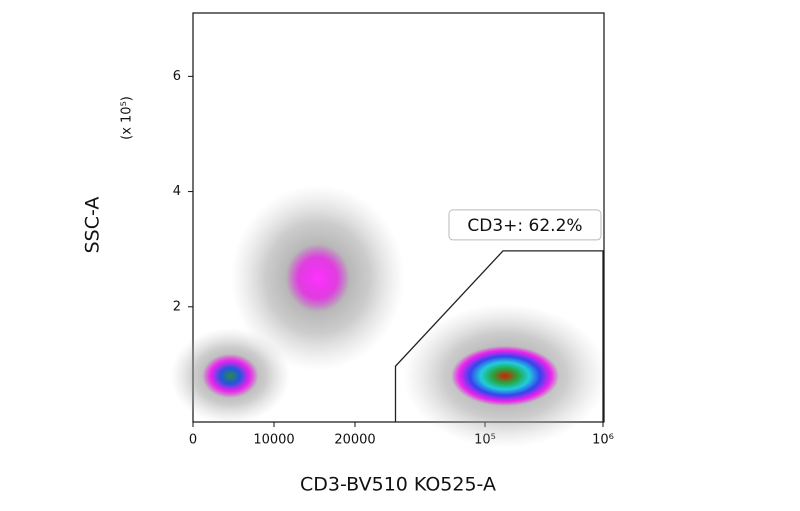 The width and height of the screenshot is (800, 511). I want to click on gate, so click(499, 336).